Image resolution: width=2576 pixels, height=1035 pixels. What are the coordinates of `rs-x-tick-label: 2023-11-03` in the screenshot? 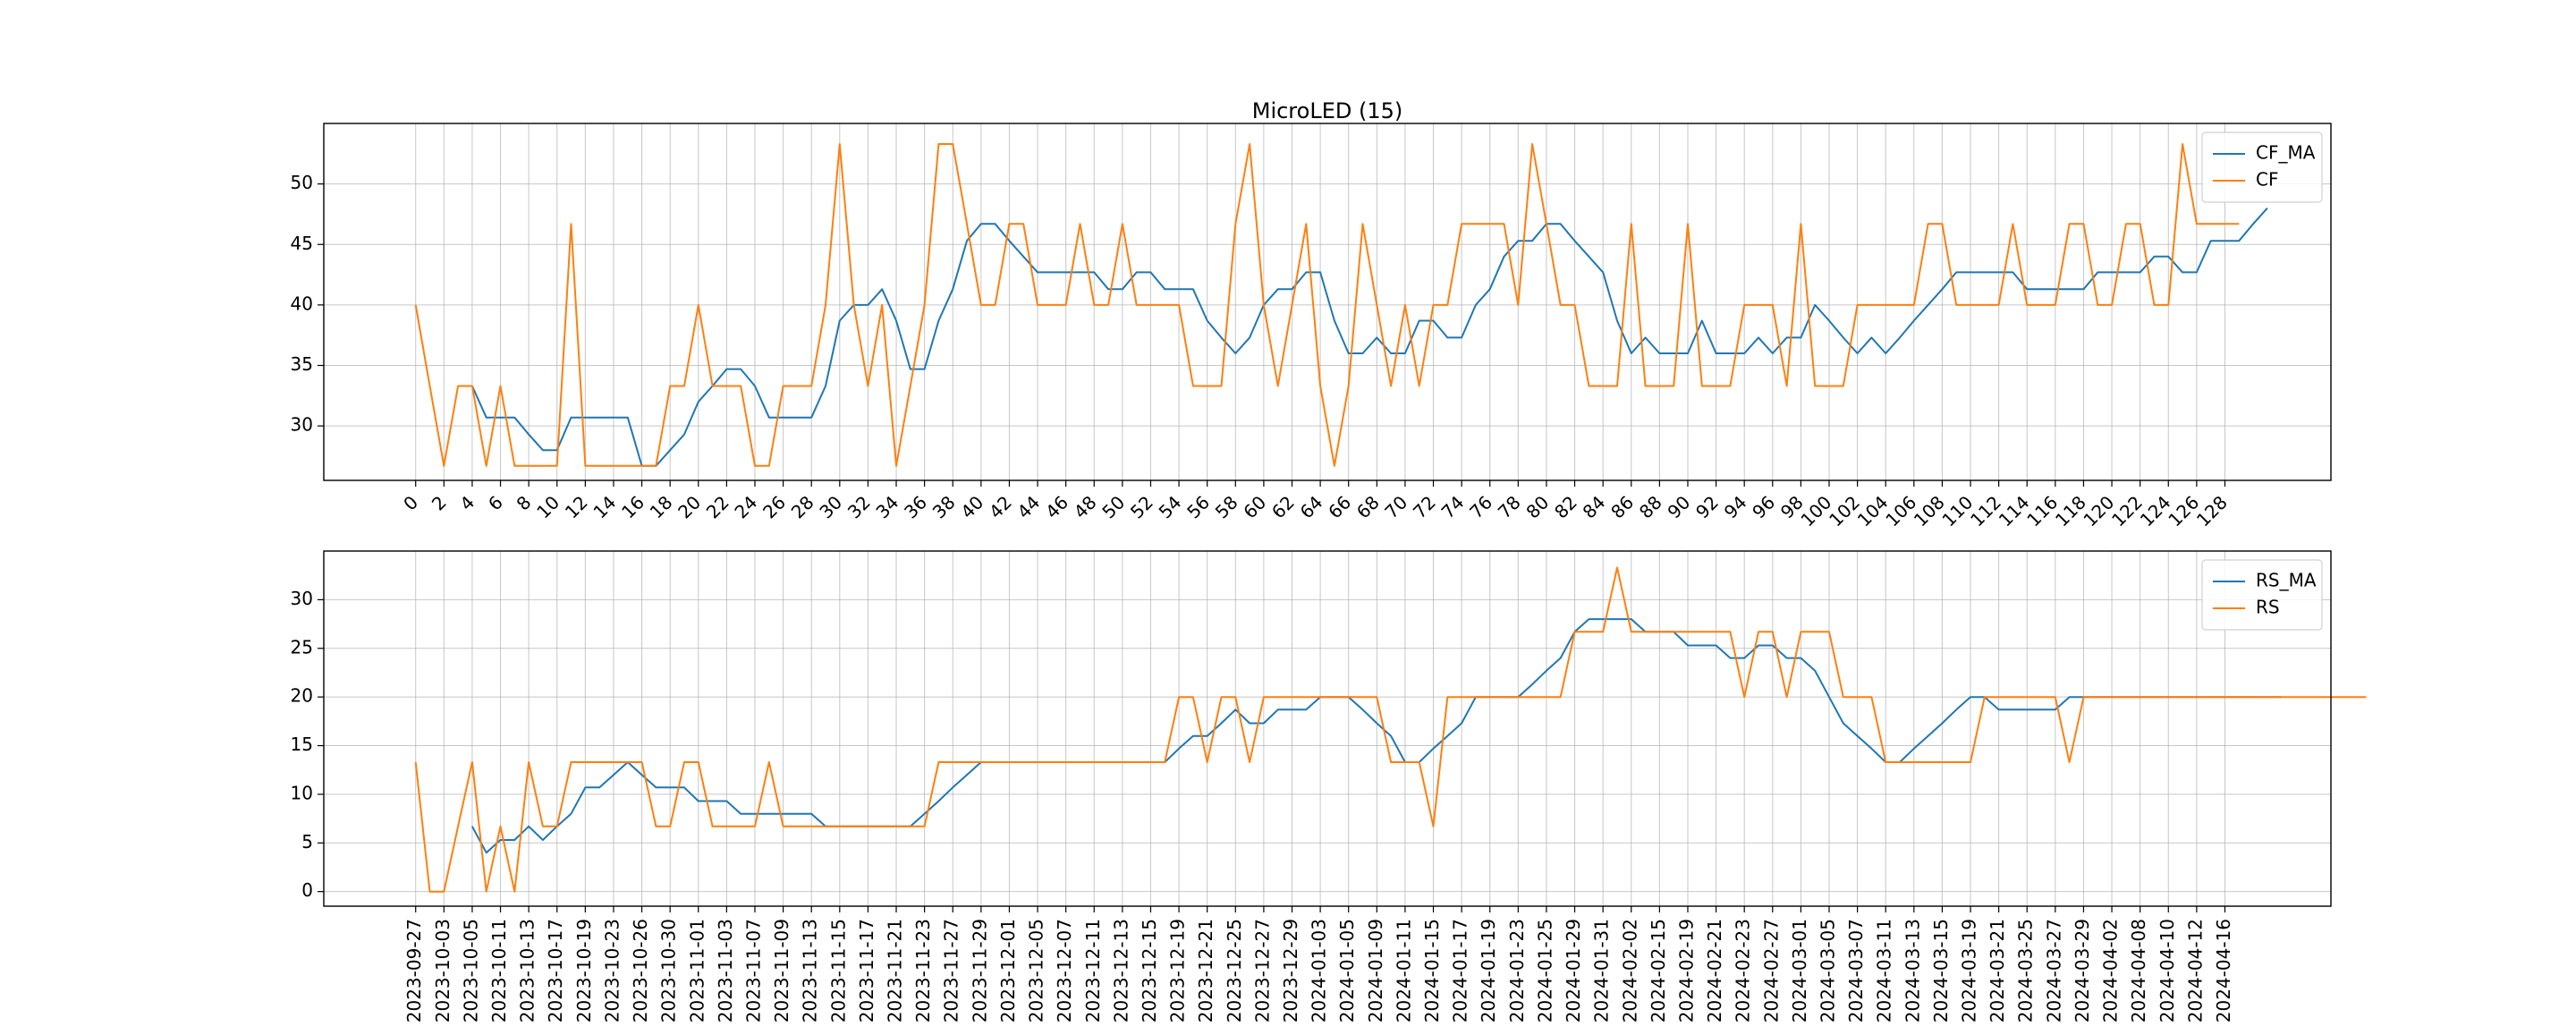 It's located at (725, 971).